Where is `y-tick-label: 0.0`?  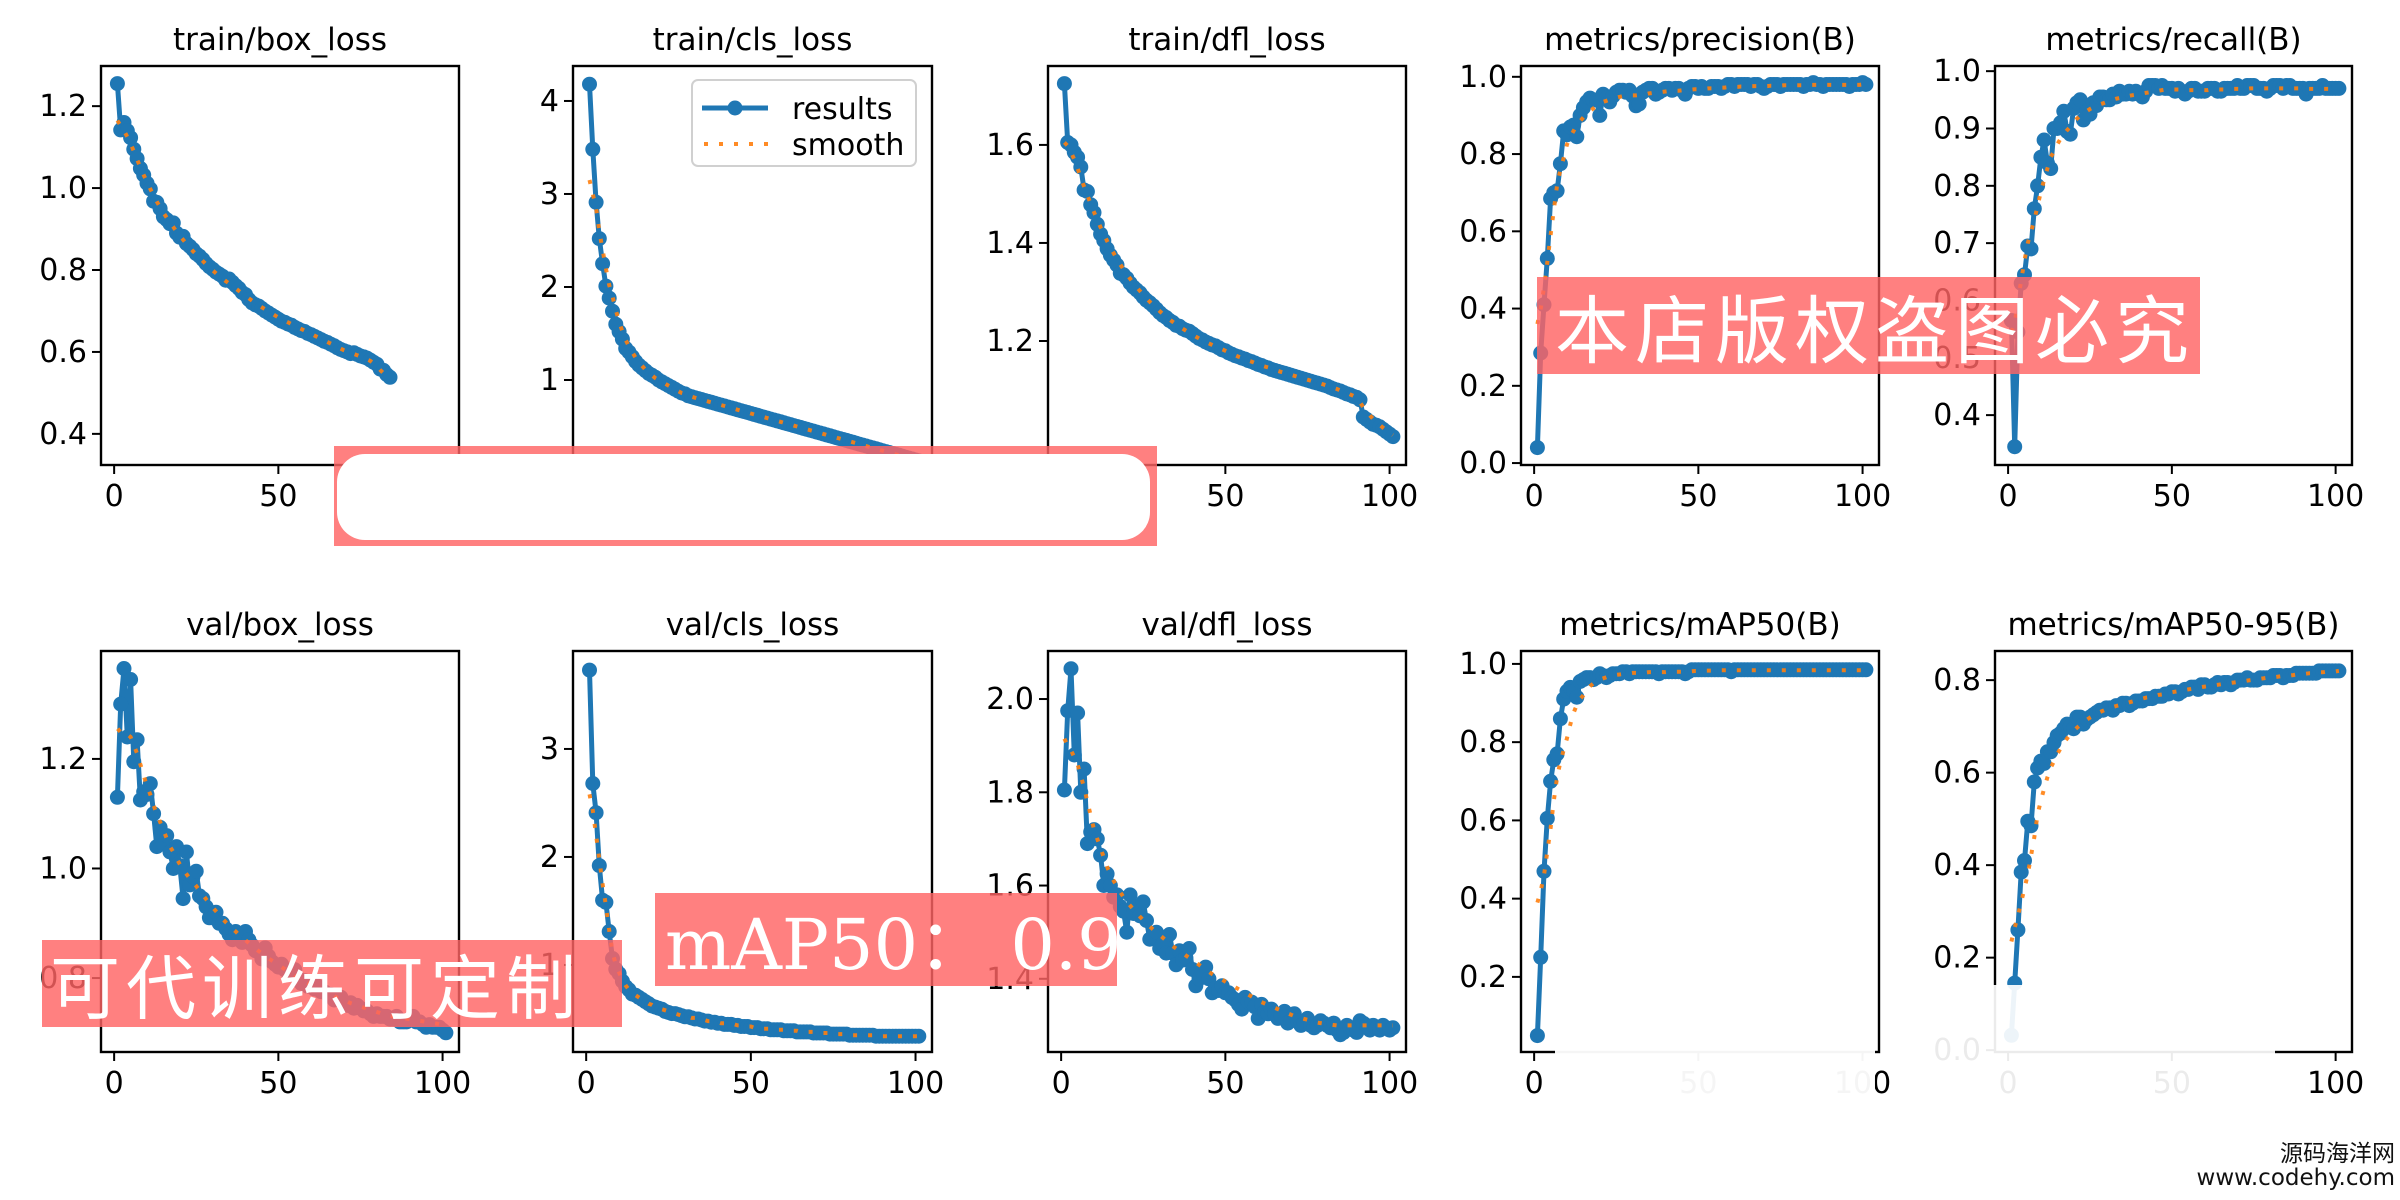 y-tick-label: 0.0 is located at coordinates (1483, 463).